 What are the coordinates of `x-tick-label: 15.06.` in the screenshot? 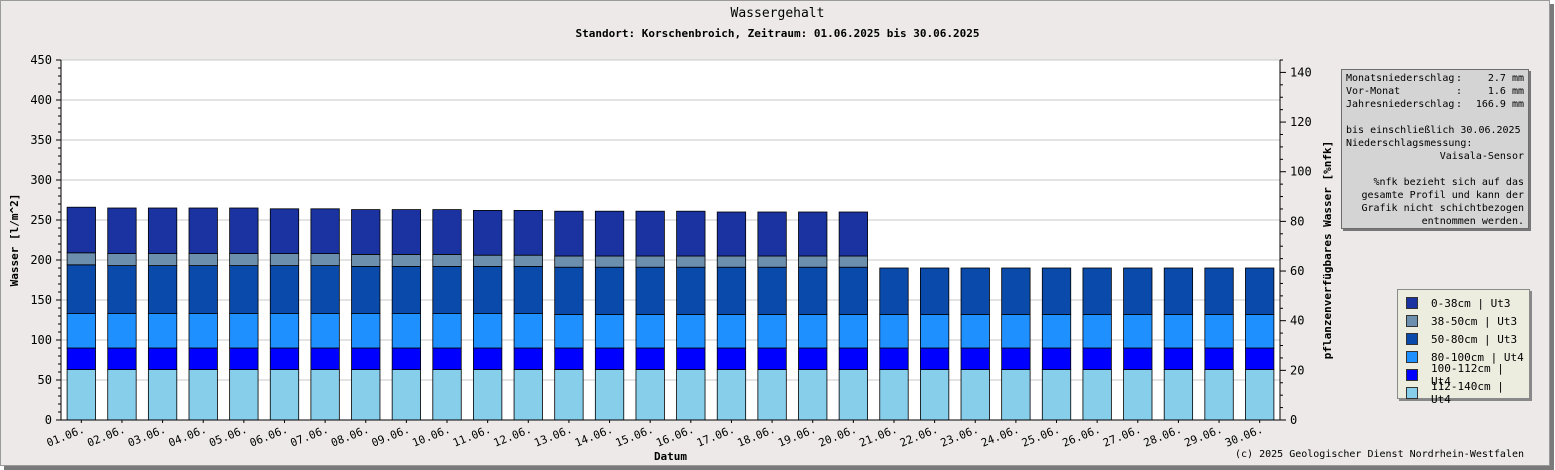 It's located at (635, 436).